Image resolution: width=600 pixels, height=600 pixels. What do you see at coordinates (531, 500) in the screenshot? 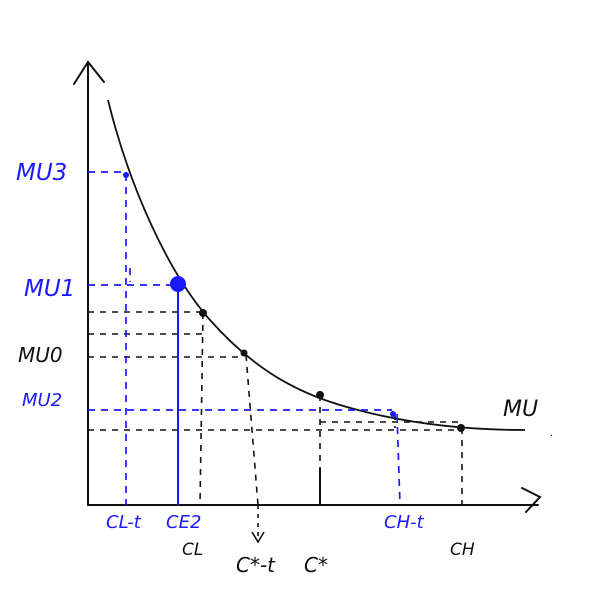
I see `x-axis-arrowhead` at bounding box center [531, 500].